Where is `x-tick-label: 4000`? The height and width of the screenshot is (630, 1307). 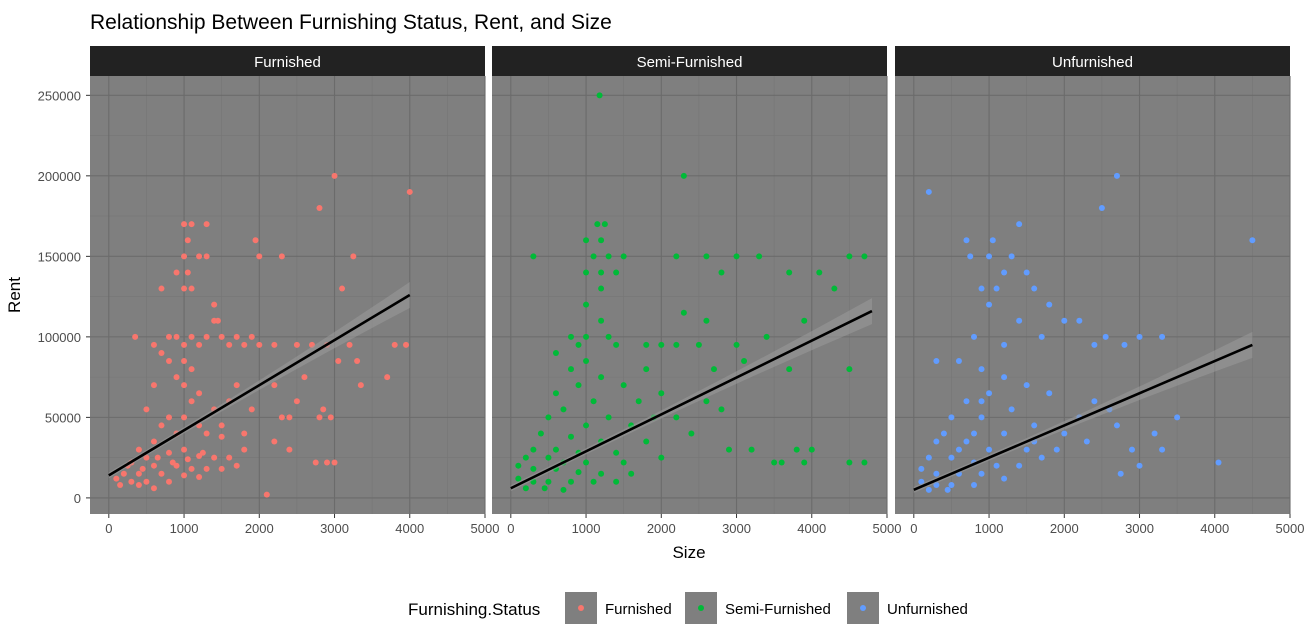 x-tick-label: 4000 is located at coordinates (409, 528).